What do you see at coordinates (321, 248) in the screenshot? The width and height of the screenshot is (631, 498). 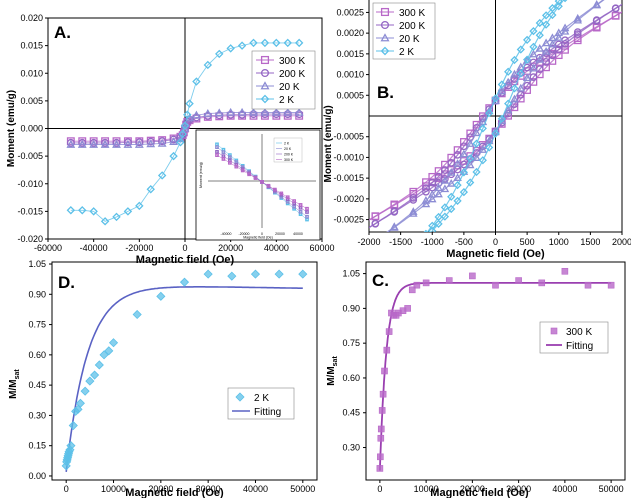 I see `x-tick-label: 60000` at bounding box center [321, 248].